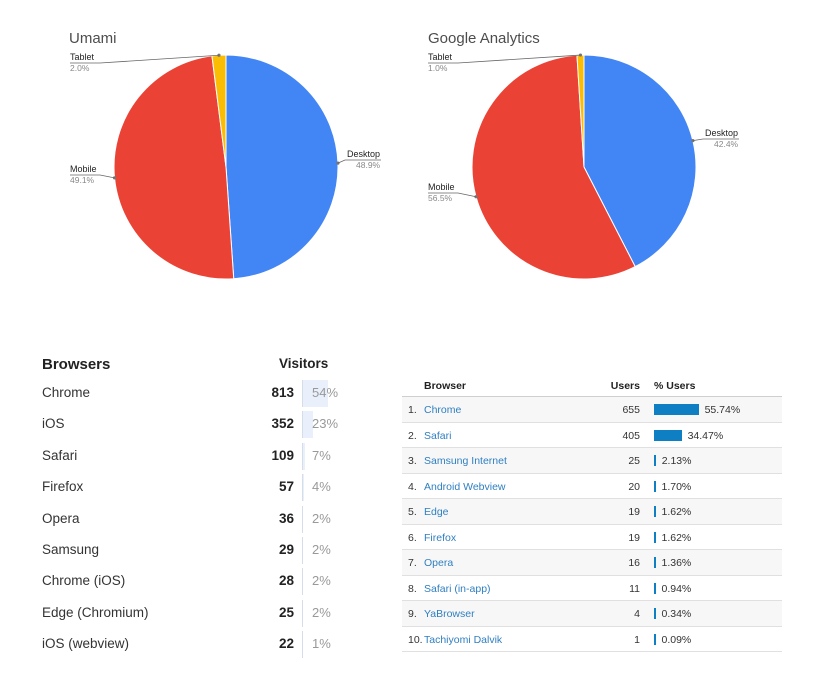  Describe the element at coordinates (412, 435) in the screenshot. I see `row-rank: 2.` at that location.